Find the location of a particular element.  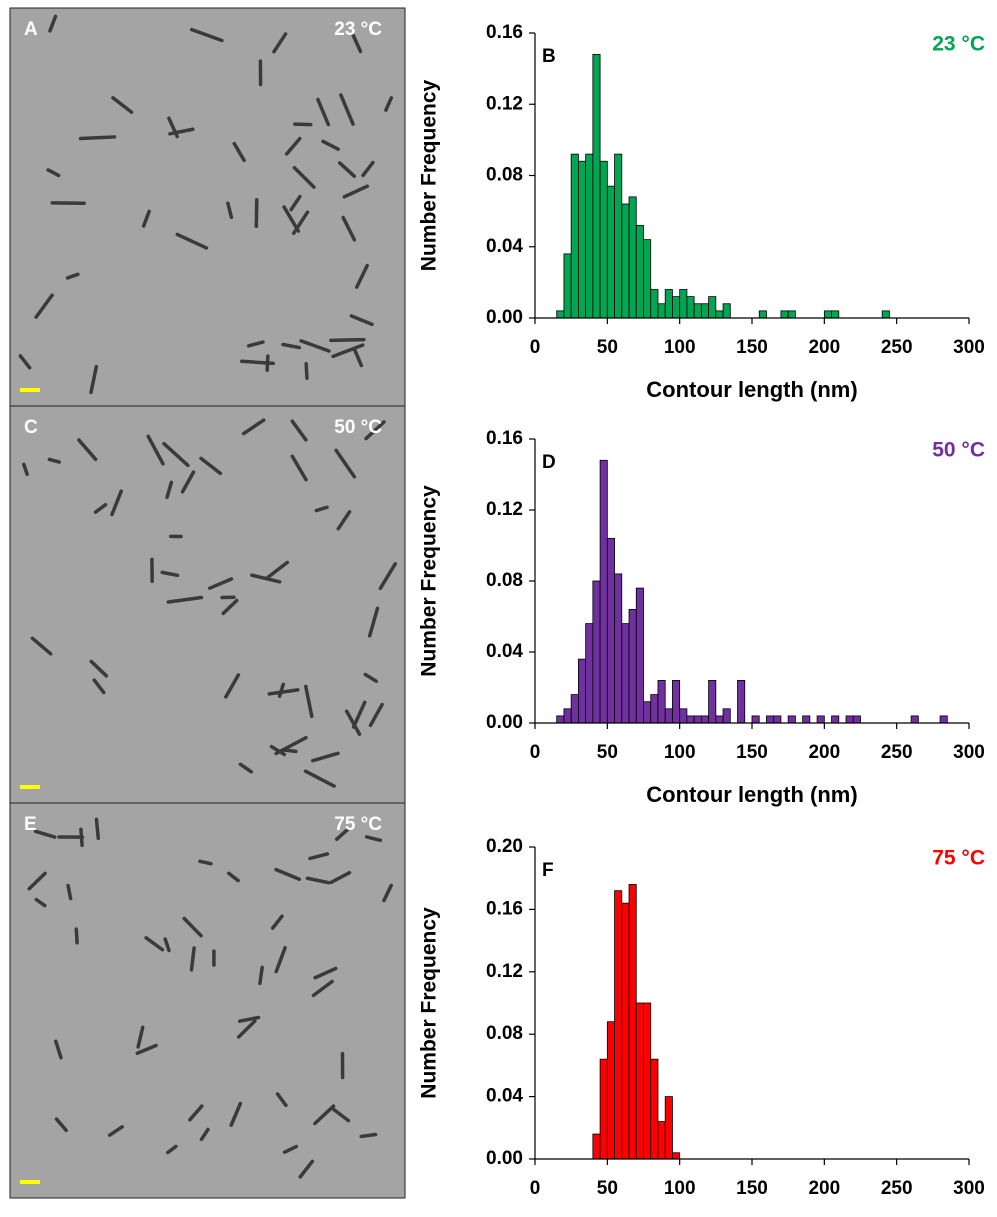

temperature-label: 50 °C is located at coordinates (958, 450).